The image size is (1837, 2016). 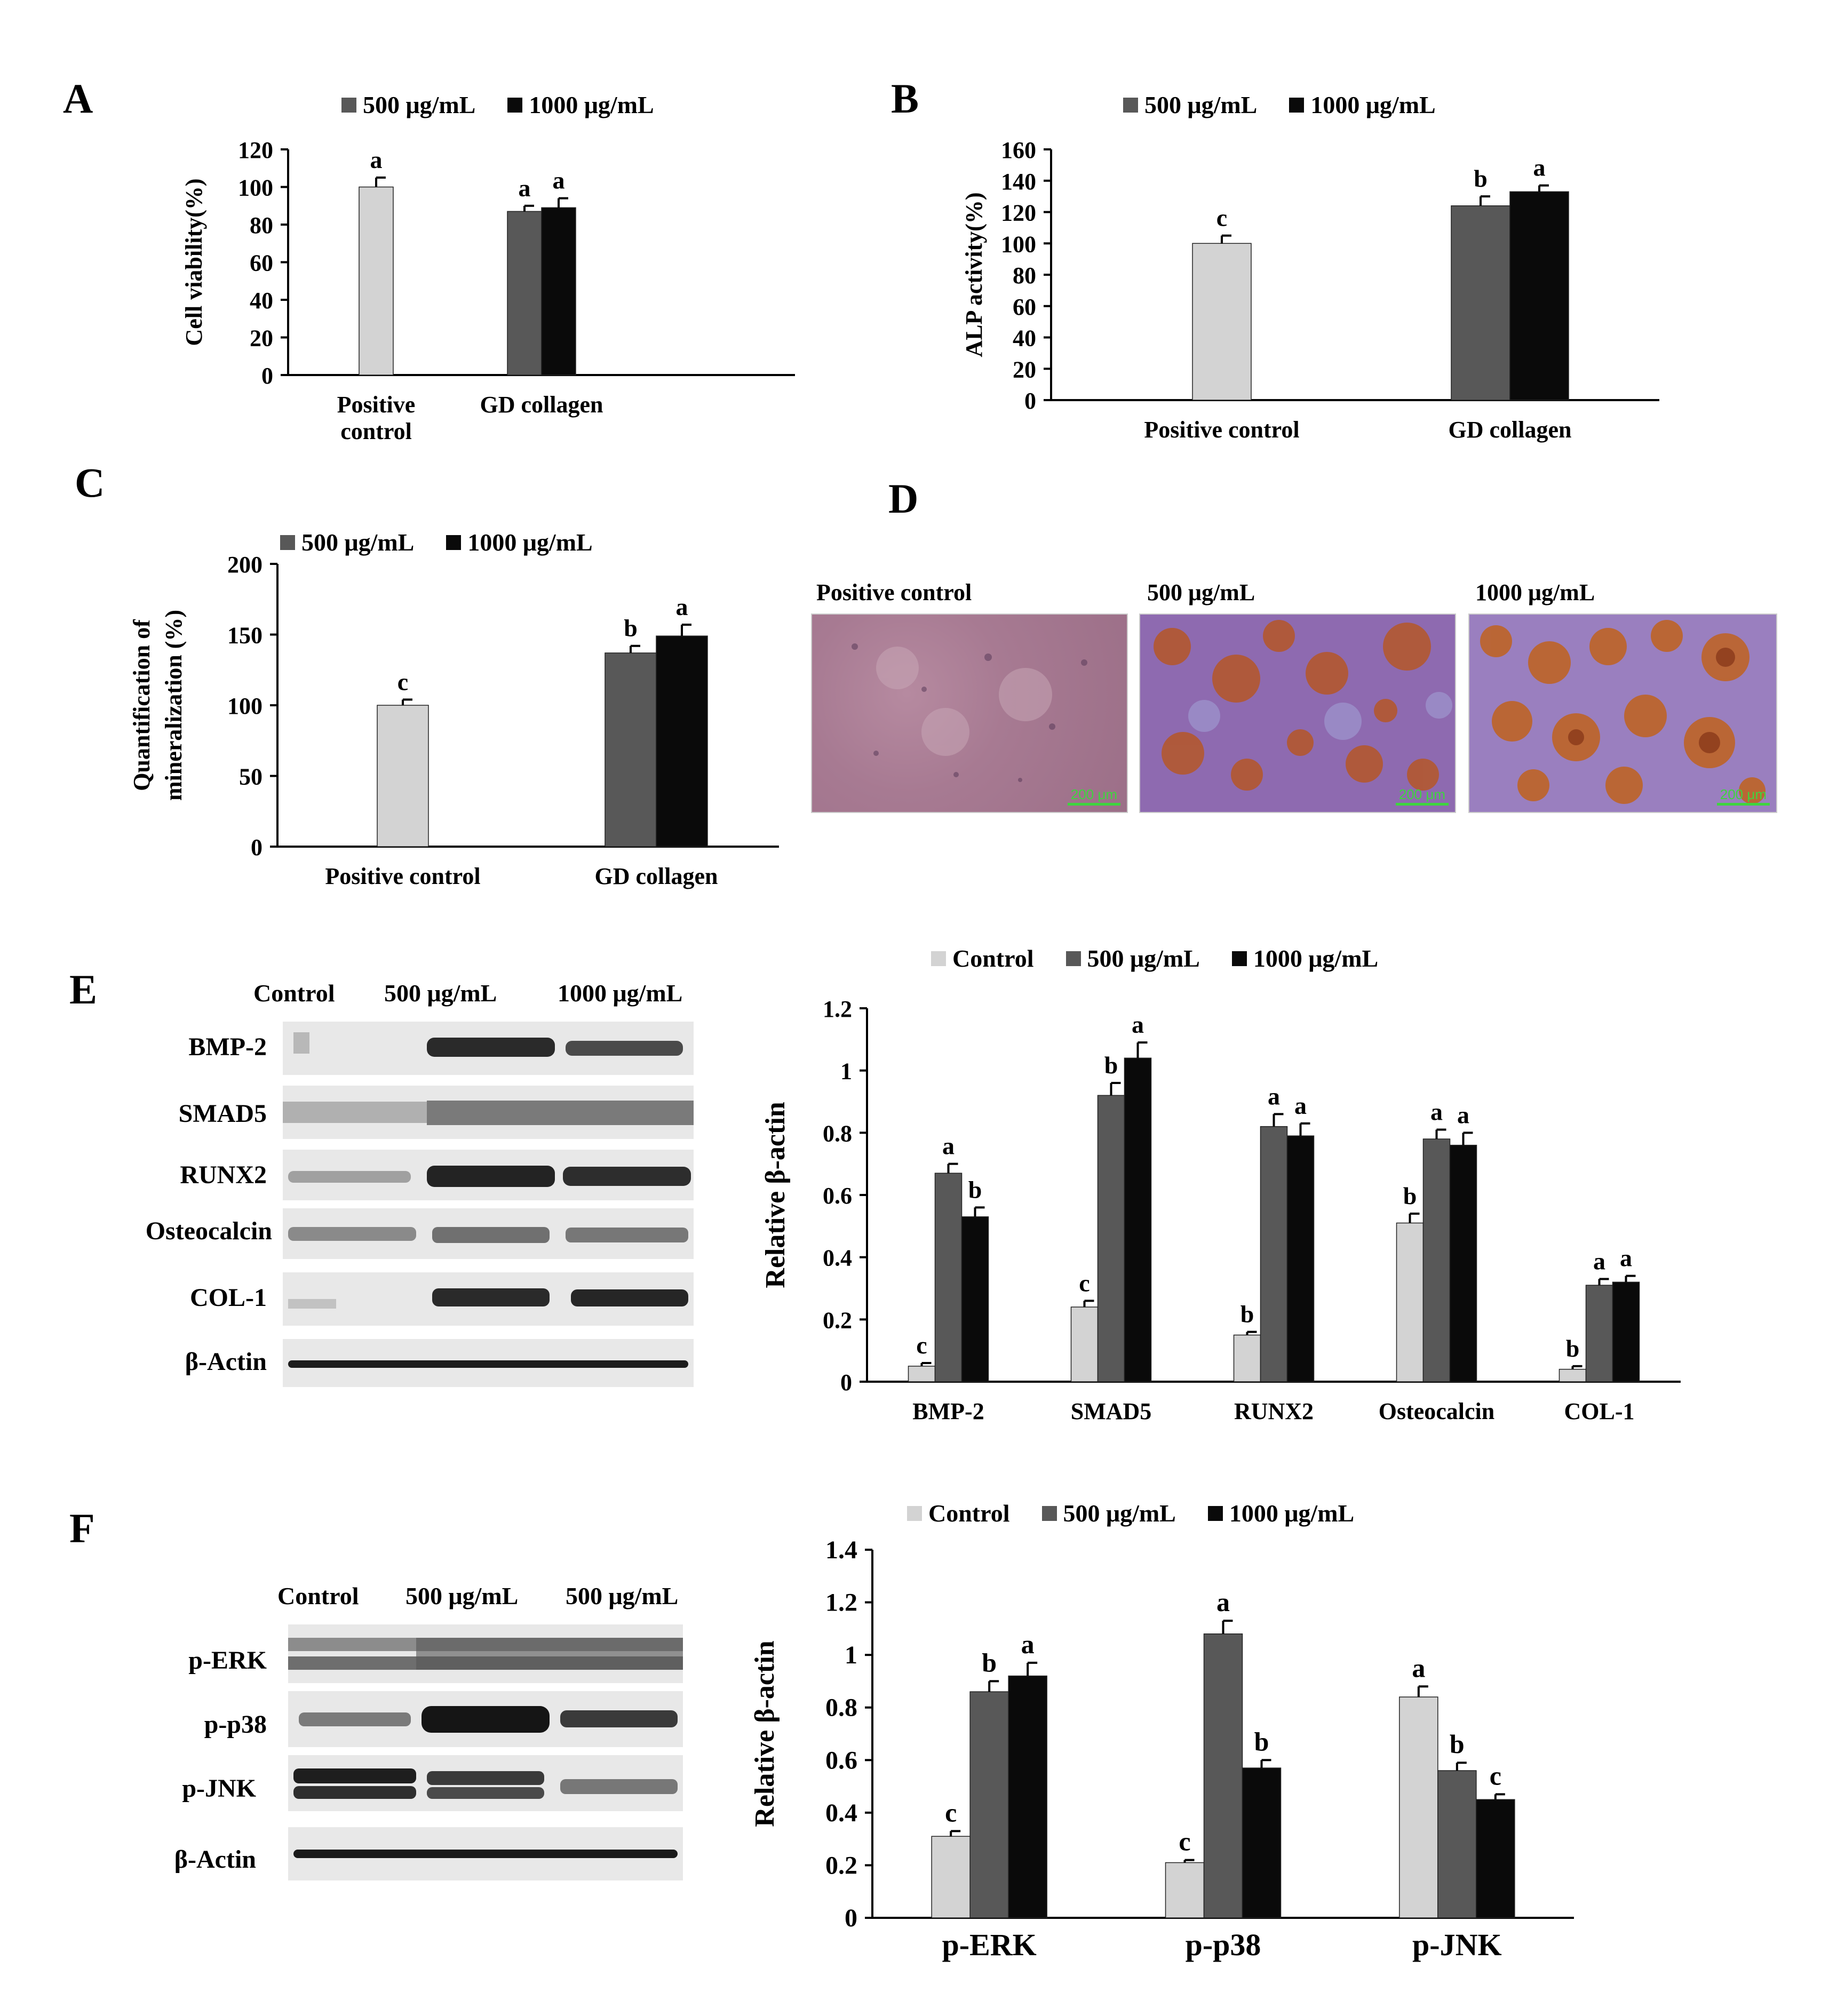 I want to click on y-axis-label: Quantification of, so click(x=142, y=705).